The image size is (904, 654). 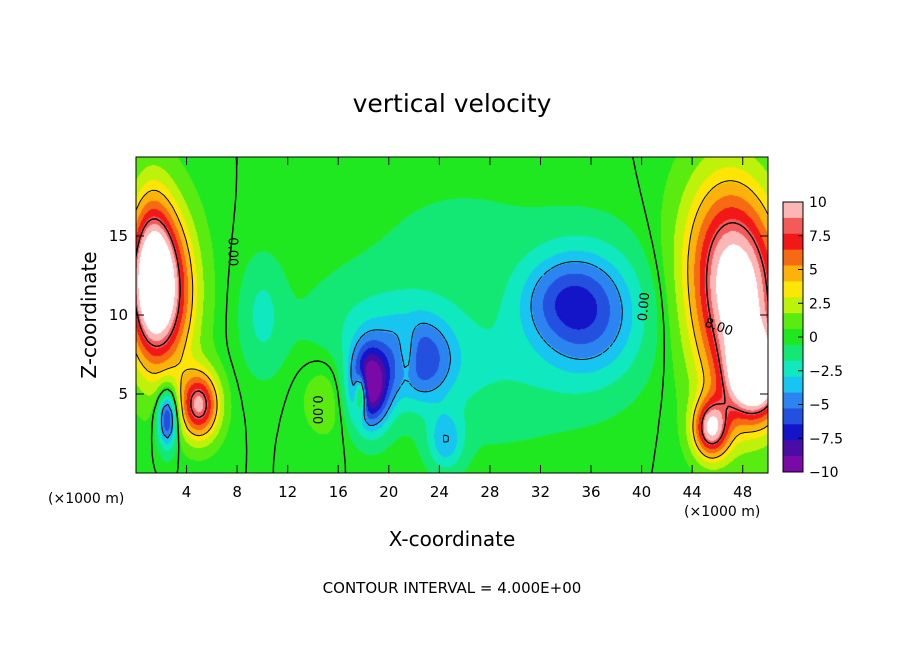 What do you see at coordinates (820, 304) in the screenshot?
I see `colorbar-tick-label: 2.5` at bounding box center [820, 304].